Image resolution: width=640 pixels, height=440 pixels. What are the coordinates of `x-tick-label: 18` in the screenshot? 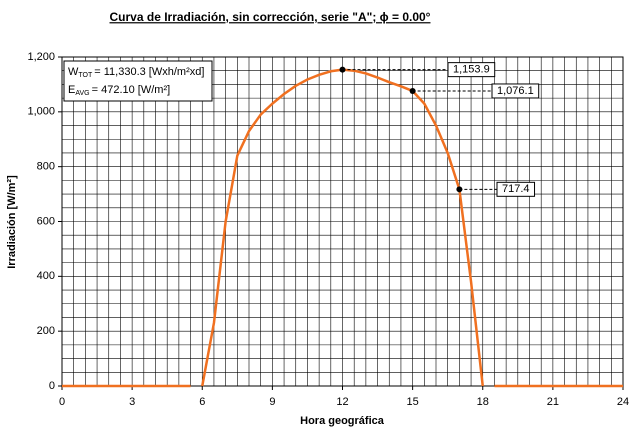 It's located at (483, 402).